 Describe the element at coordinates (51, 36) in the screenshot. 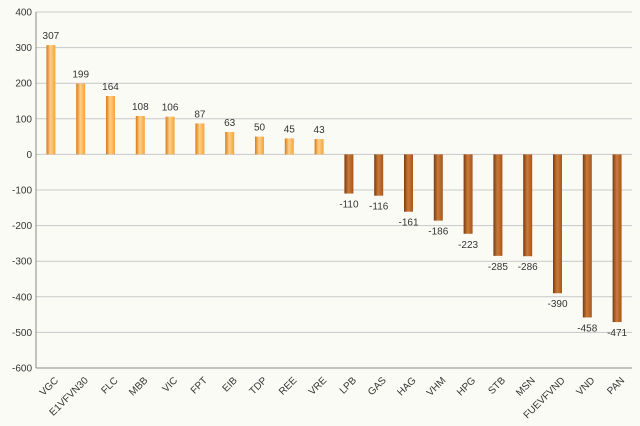

I see `data-label-vgc: 307` at that location.